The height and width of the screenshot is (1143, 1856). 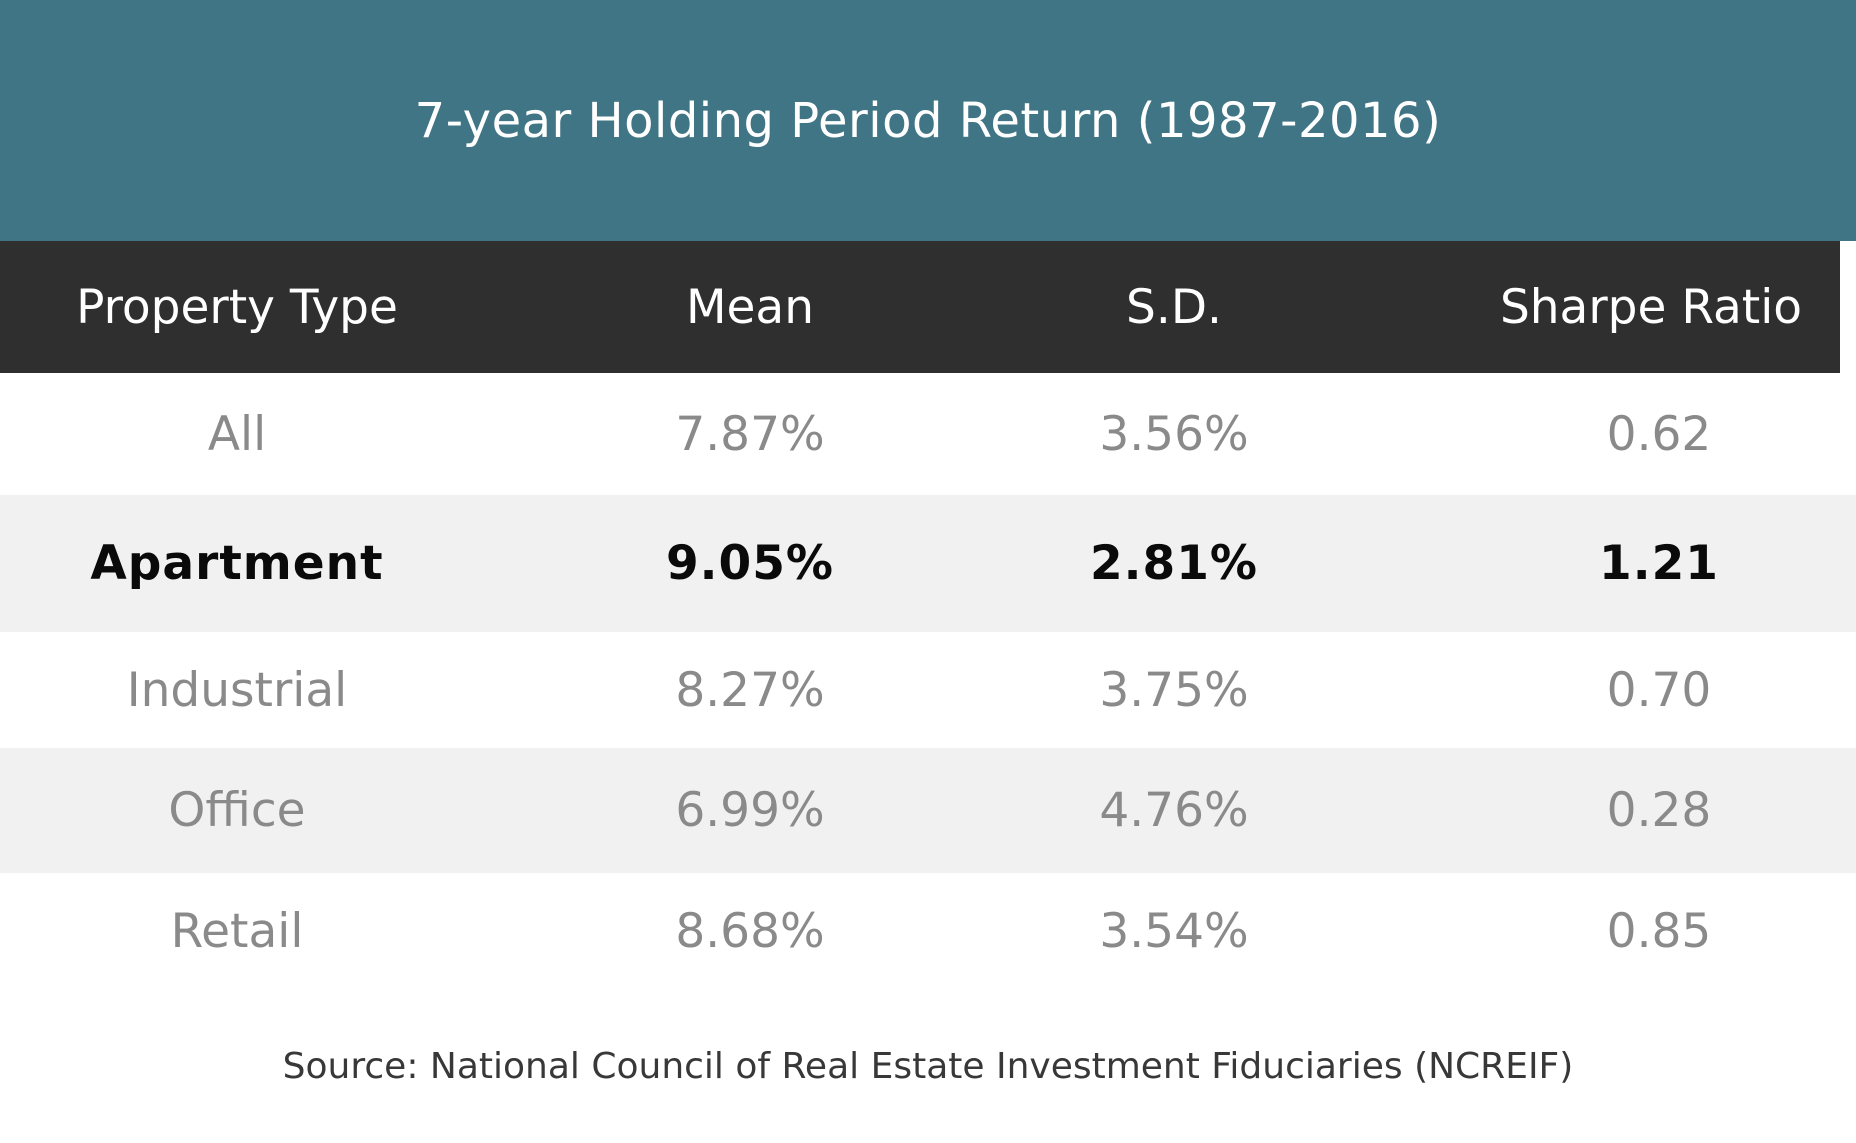 What do you see at coordinates (750, 931) in the screenshot?
I see `cell-mean: 8.68%` at bounding box center [750, 931].